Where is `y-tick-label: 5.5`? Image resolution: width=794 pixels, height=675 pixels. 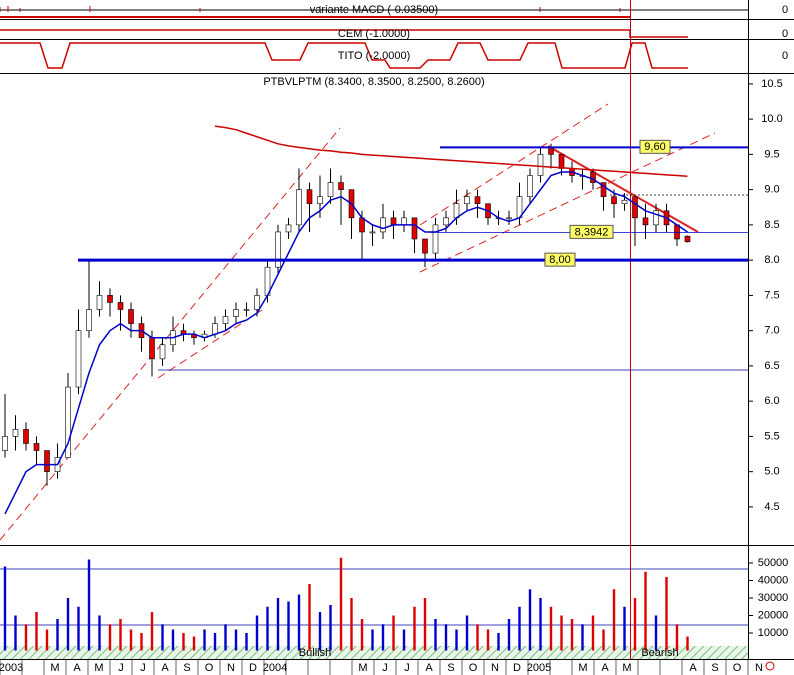 y-tick-label: 5.5 is located at coordinates (771, 436).